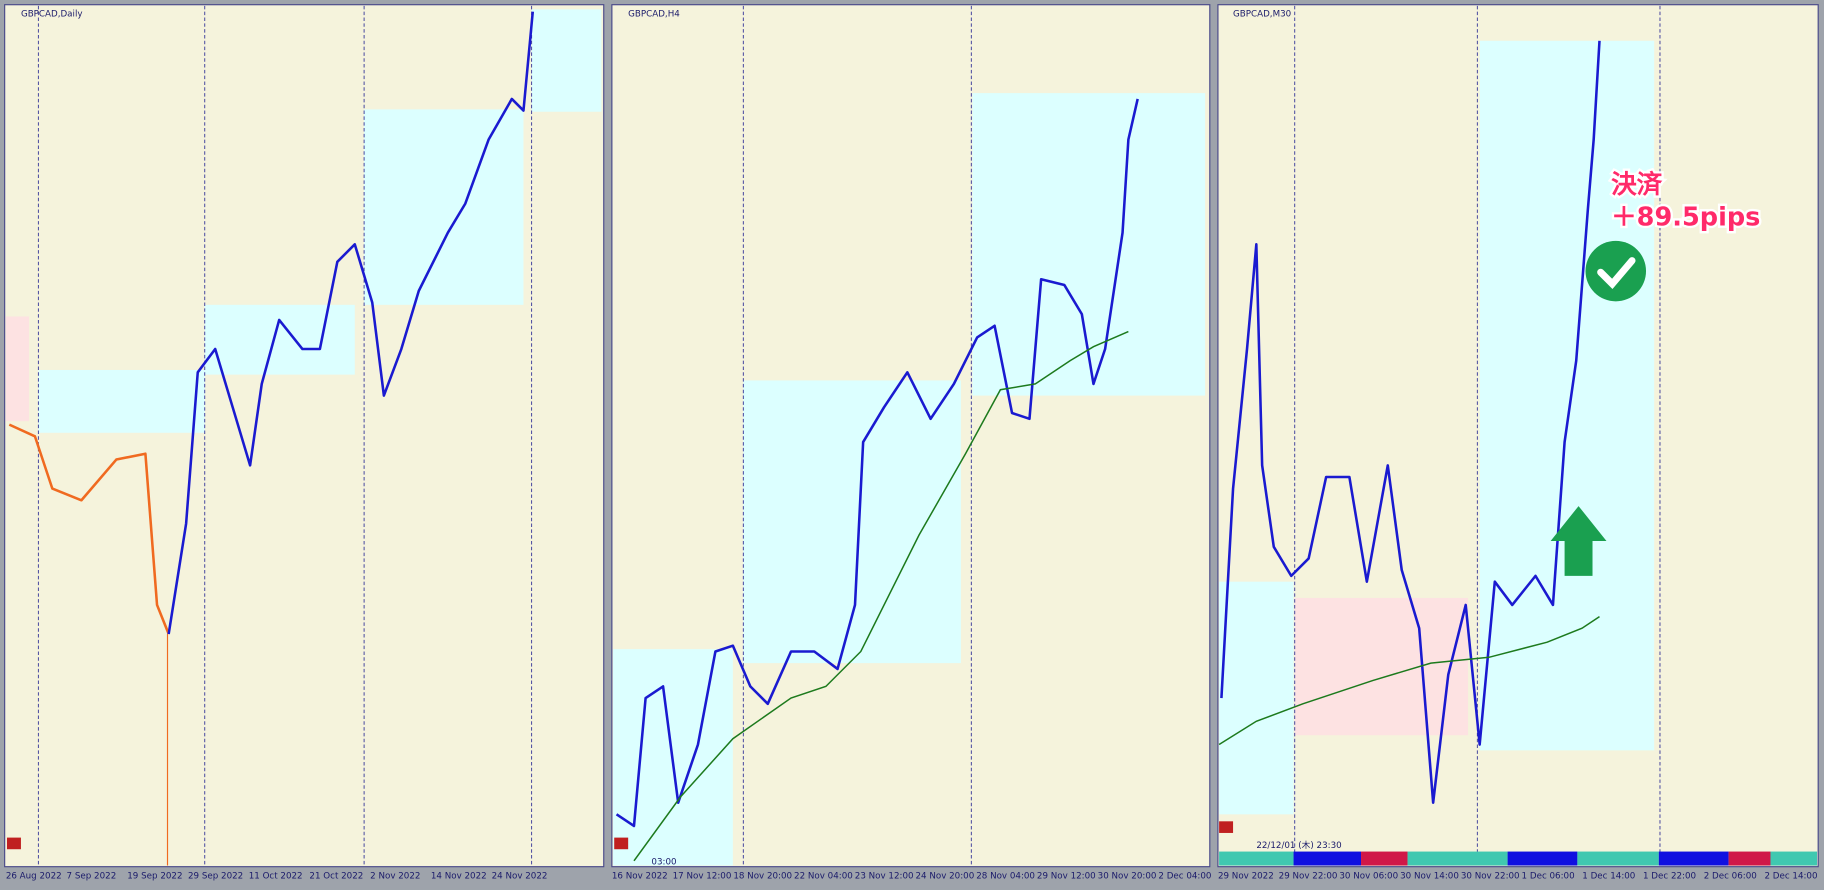  Describe the element at coordinates (395, 876) in the screenshot. I see `date-label: 2 Nov 2022` at that location.